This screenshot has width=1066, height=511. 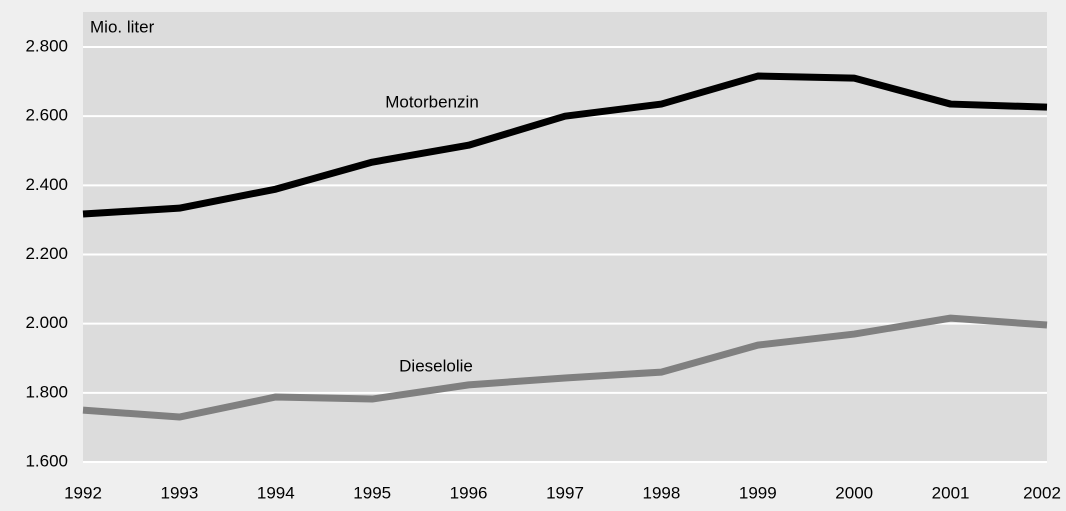 What do you see at coordinates (46, 253) in the screenshot?
I see `y-tick-label: 2.200` at bounding box center [46, 253].